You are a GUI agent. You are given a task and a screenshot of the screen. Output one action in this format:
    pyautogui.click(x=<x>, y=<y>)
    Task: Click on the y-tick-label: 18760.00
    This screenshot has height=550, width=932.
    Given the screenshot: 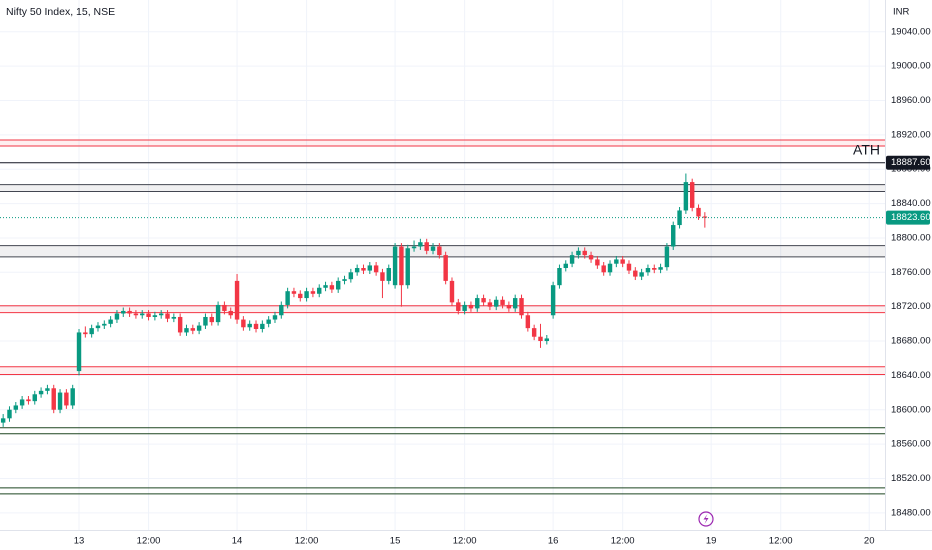 What is the action you would take?
    pyautogui.click(x=911, y=272)
    